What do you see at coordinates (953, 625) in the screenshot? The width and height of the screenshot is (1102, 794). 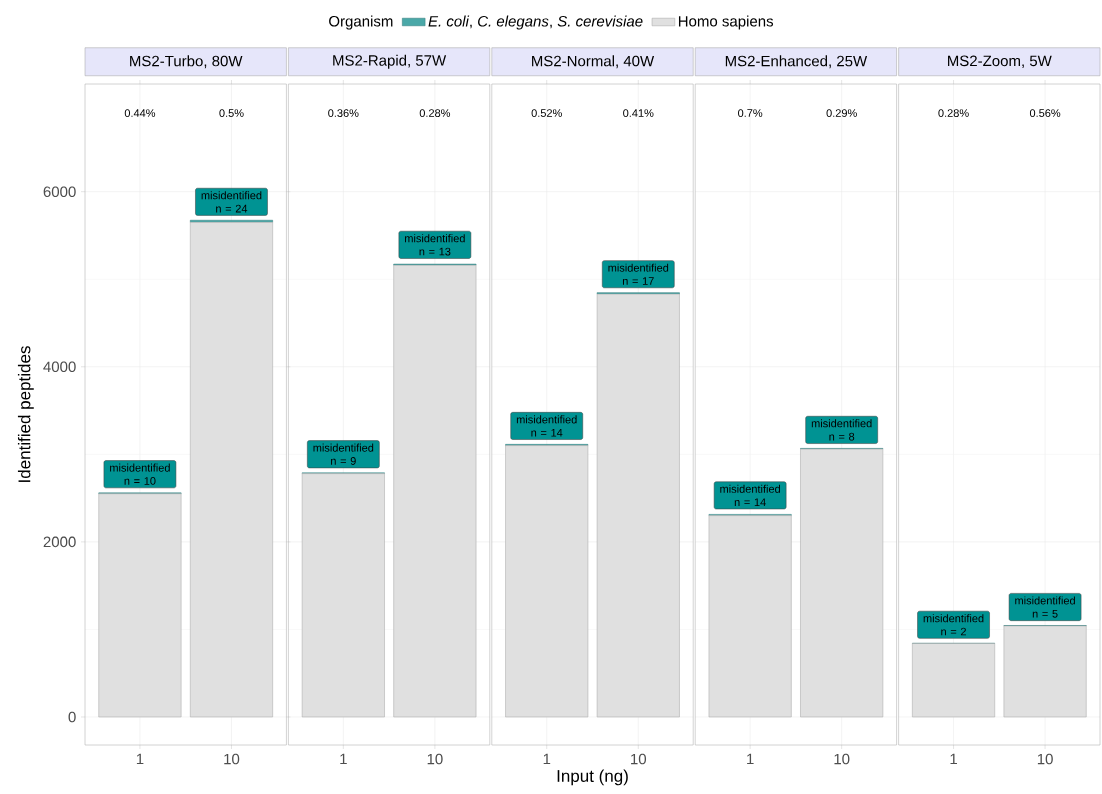 I see `annotation: misidentified n = 2` at bounding box center [953, 625].